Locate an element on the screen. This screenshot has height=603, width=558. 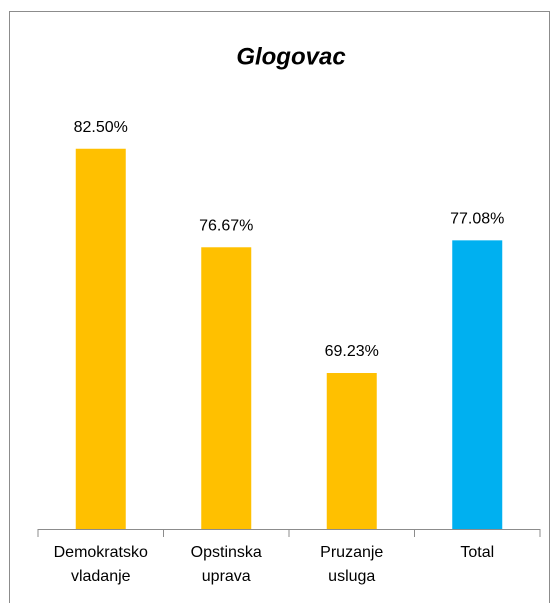
x-tick-label-box: Pruzanje usluga is located at coordinates (352, 564).